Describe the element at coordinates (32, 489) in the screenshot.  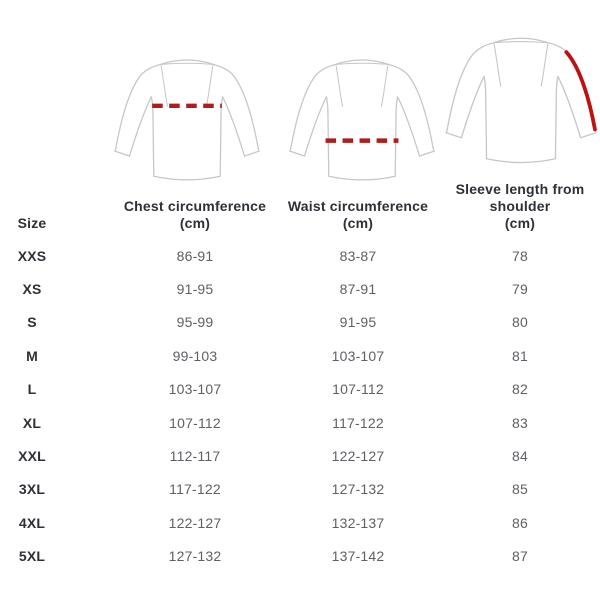
I see `size-label: 3XL` at that location.